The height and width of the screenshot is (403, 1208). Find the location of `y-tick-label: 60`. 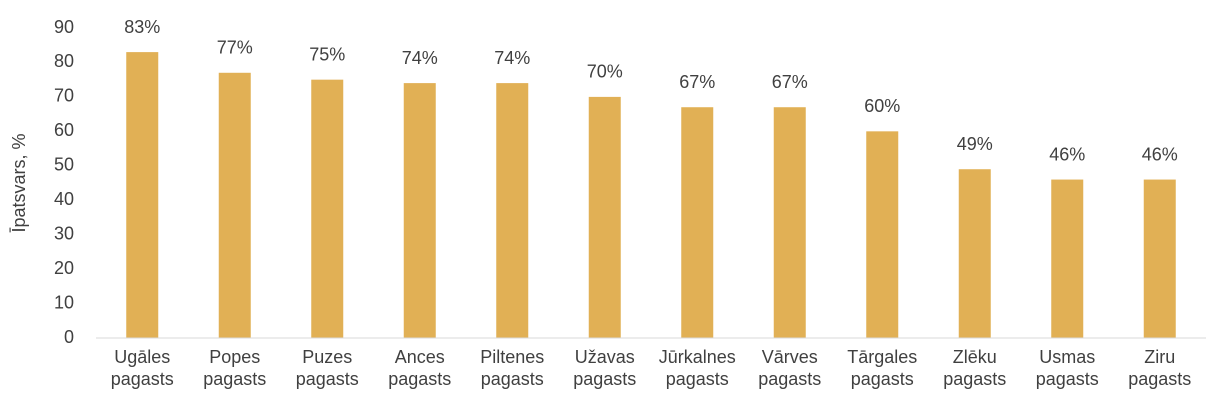

y-tick-label: 60 is located at coordinates (64, 130).